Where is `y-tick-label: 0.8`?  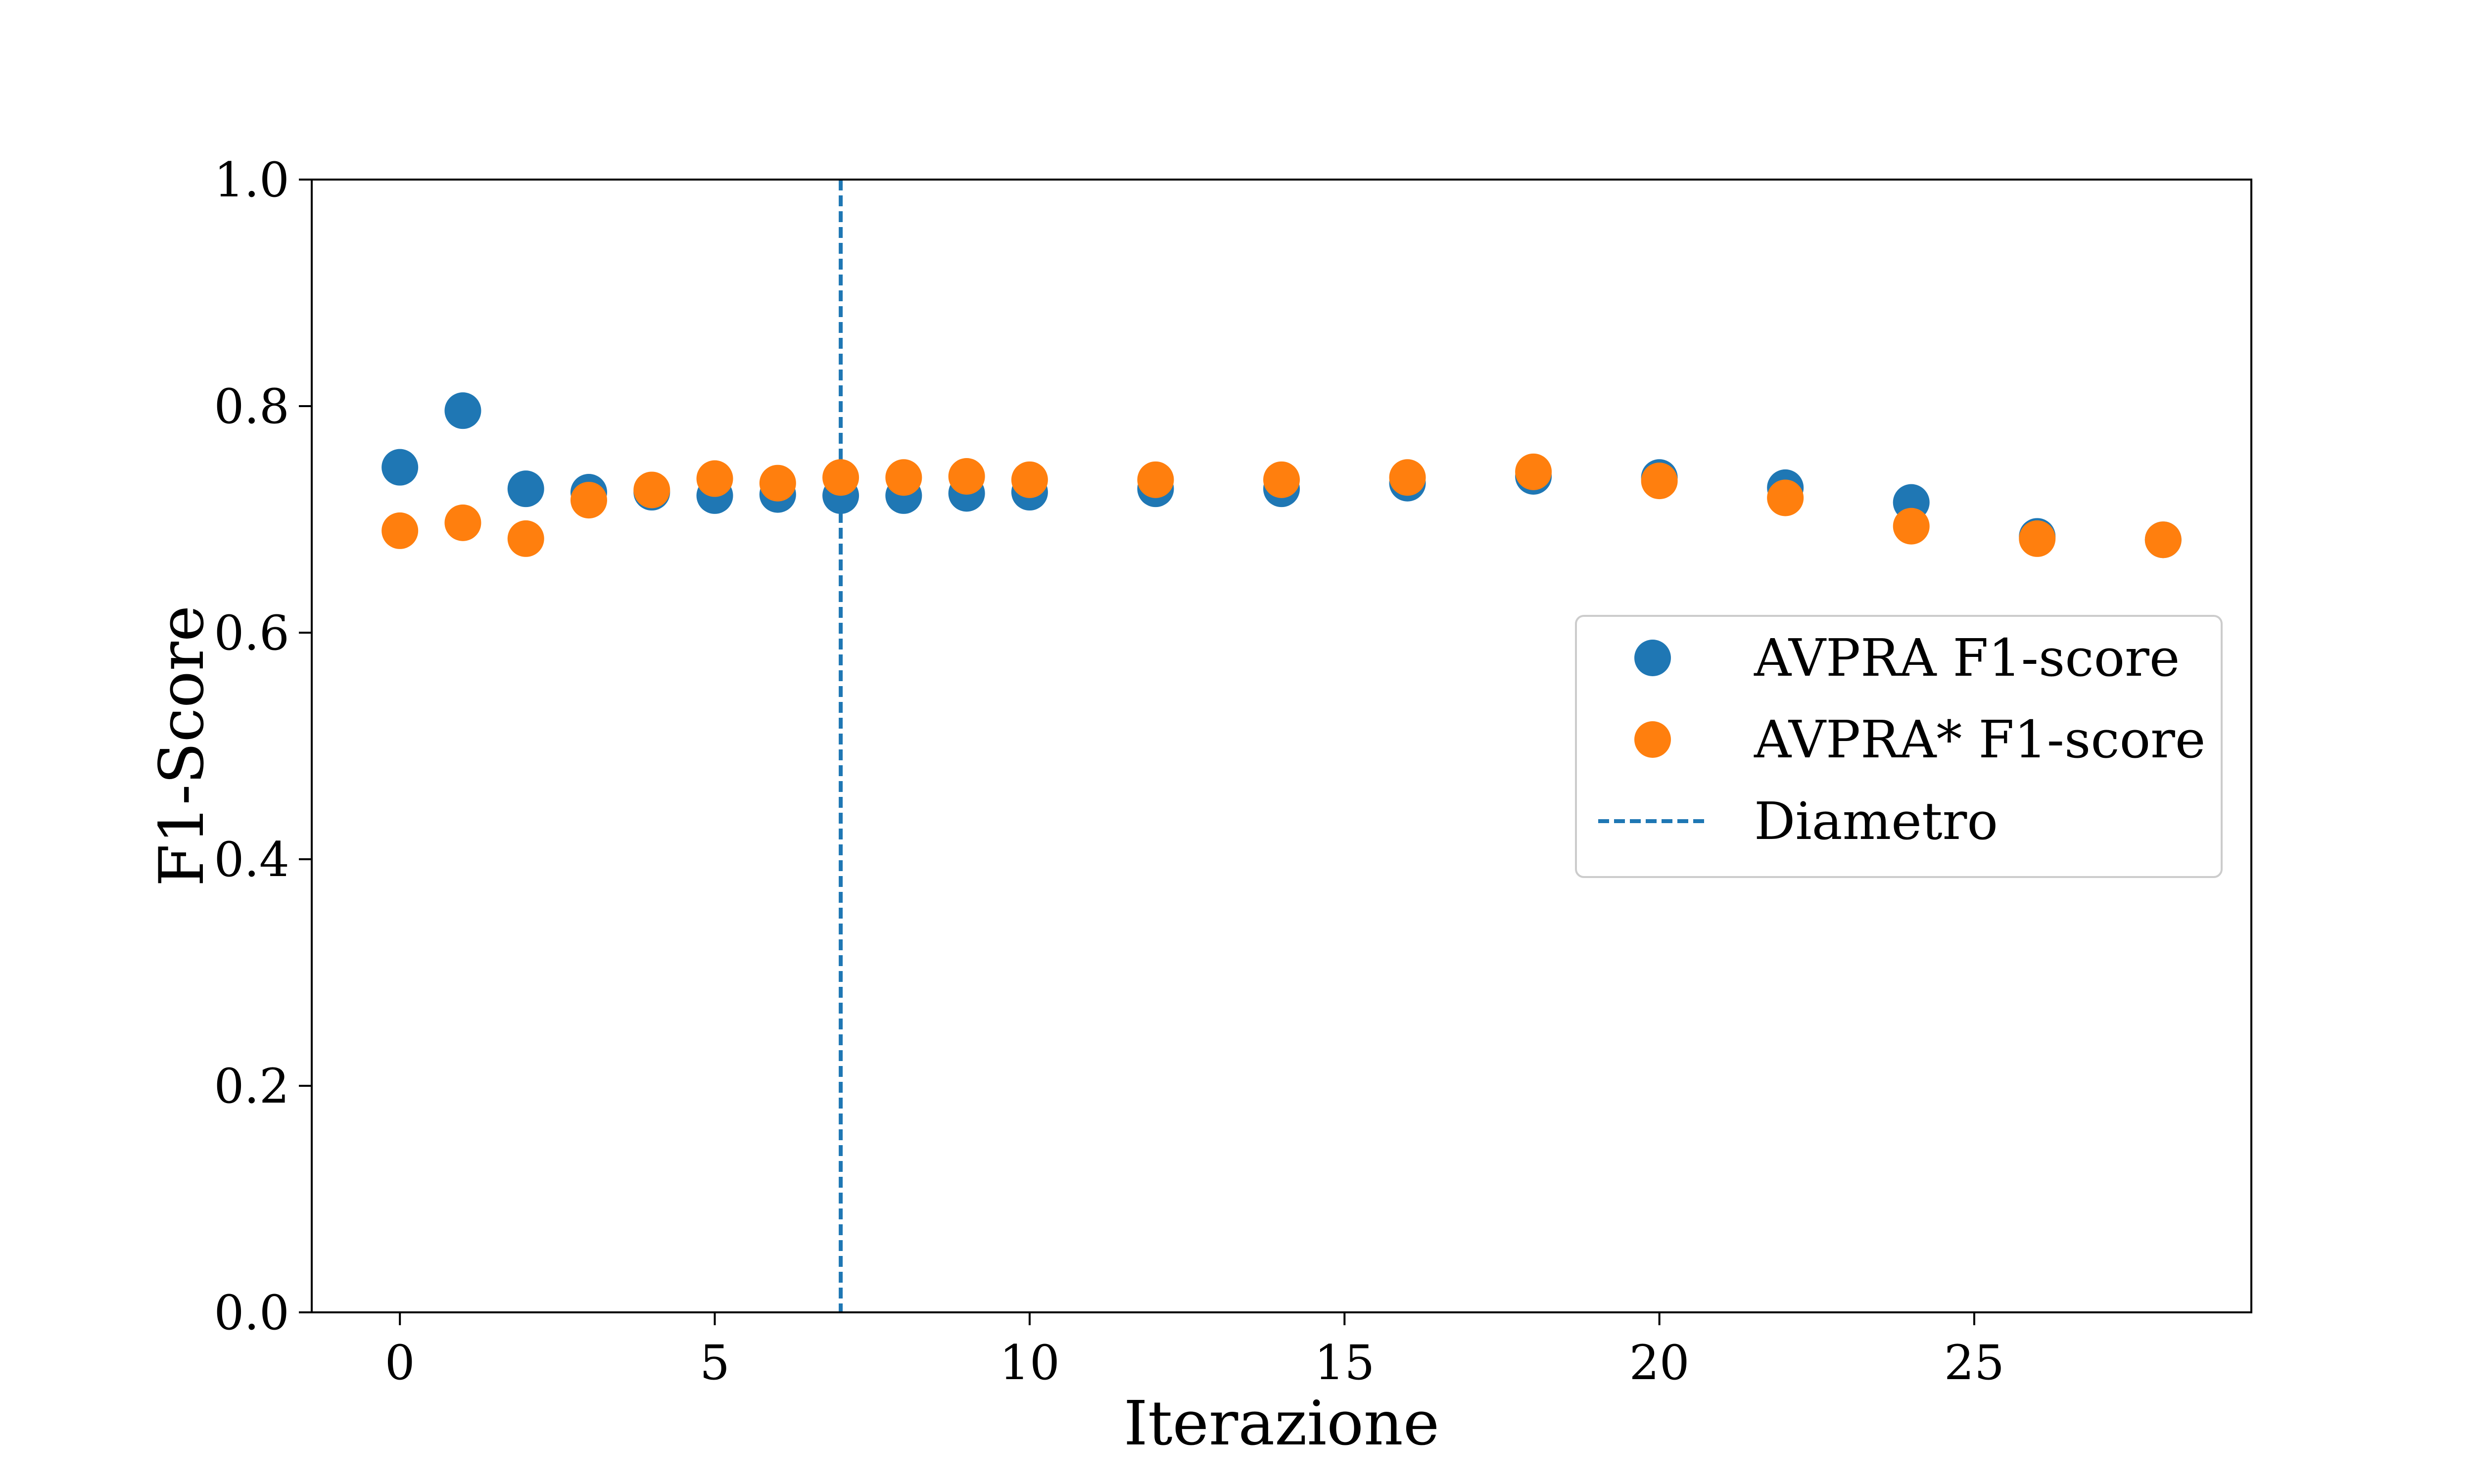 y-tick-label: 0.8 is located at coordinates (252, 406).